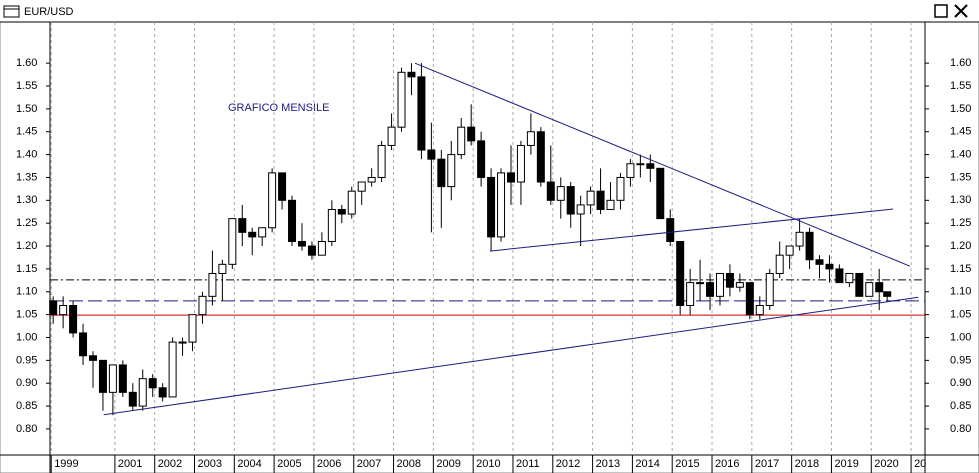 Image resolution: width=979 pixels, height=473 pixels. I want to click on x-tick-label: 20, so click(920, 464).